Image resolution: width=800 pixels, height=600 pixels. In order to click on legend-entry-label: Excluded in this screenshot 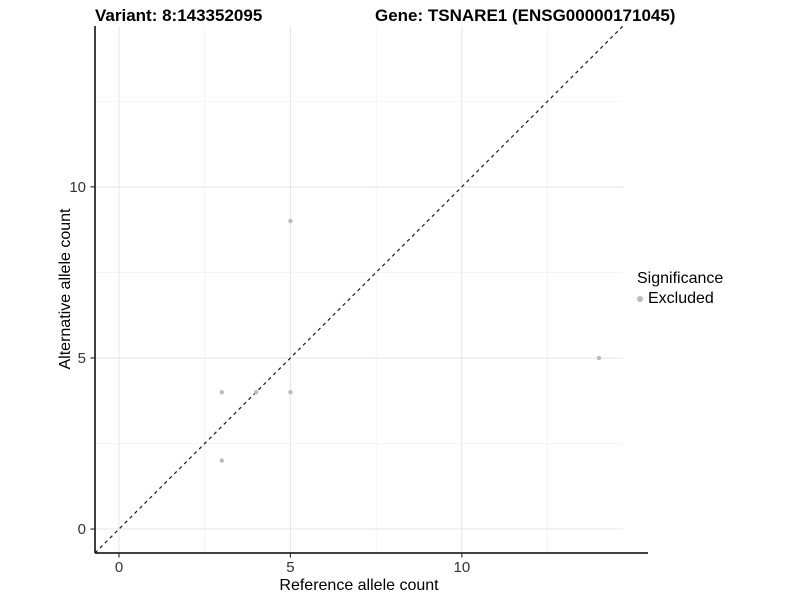, I will do `click(681, 298)`.